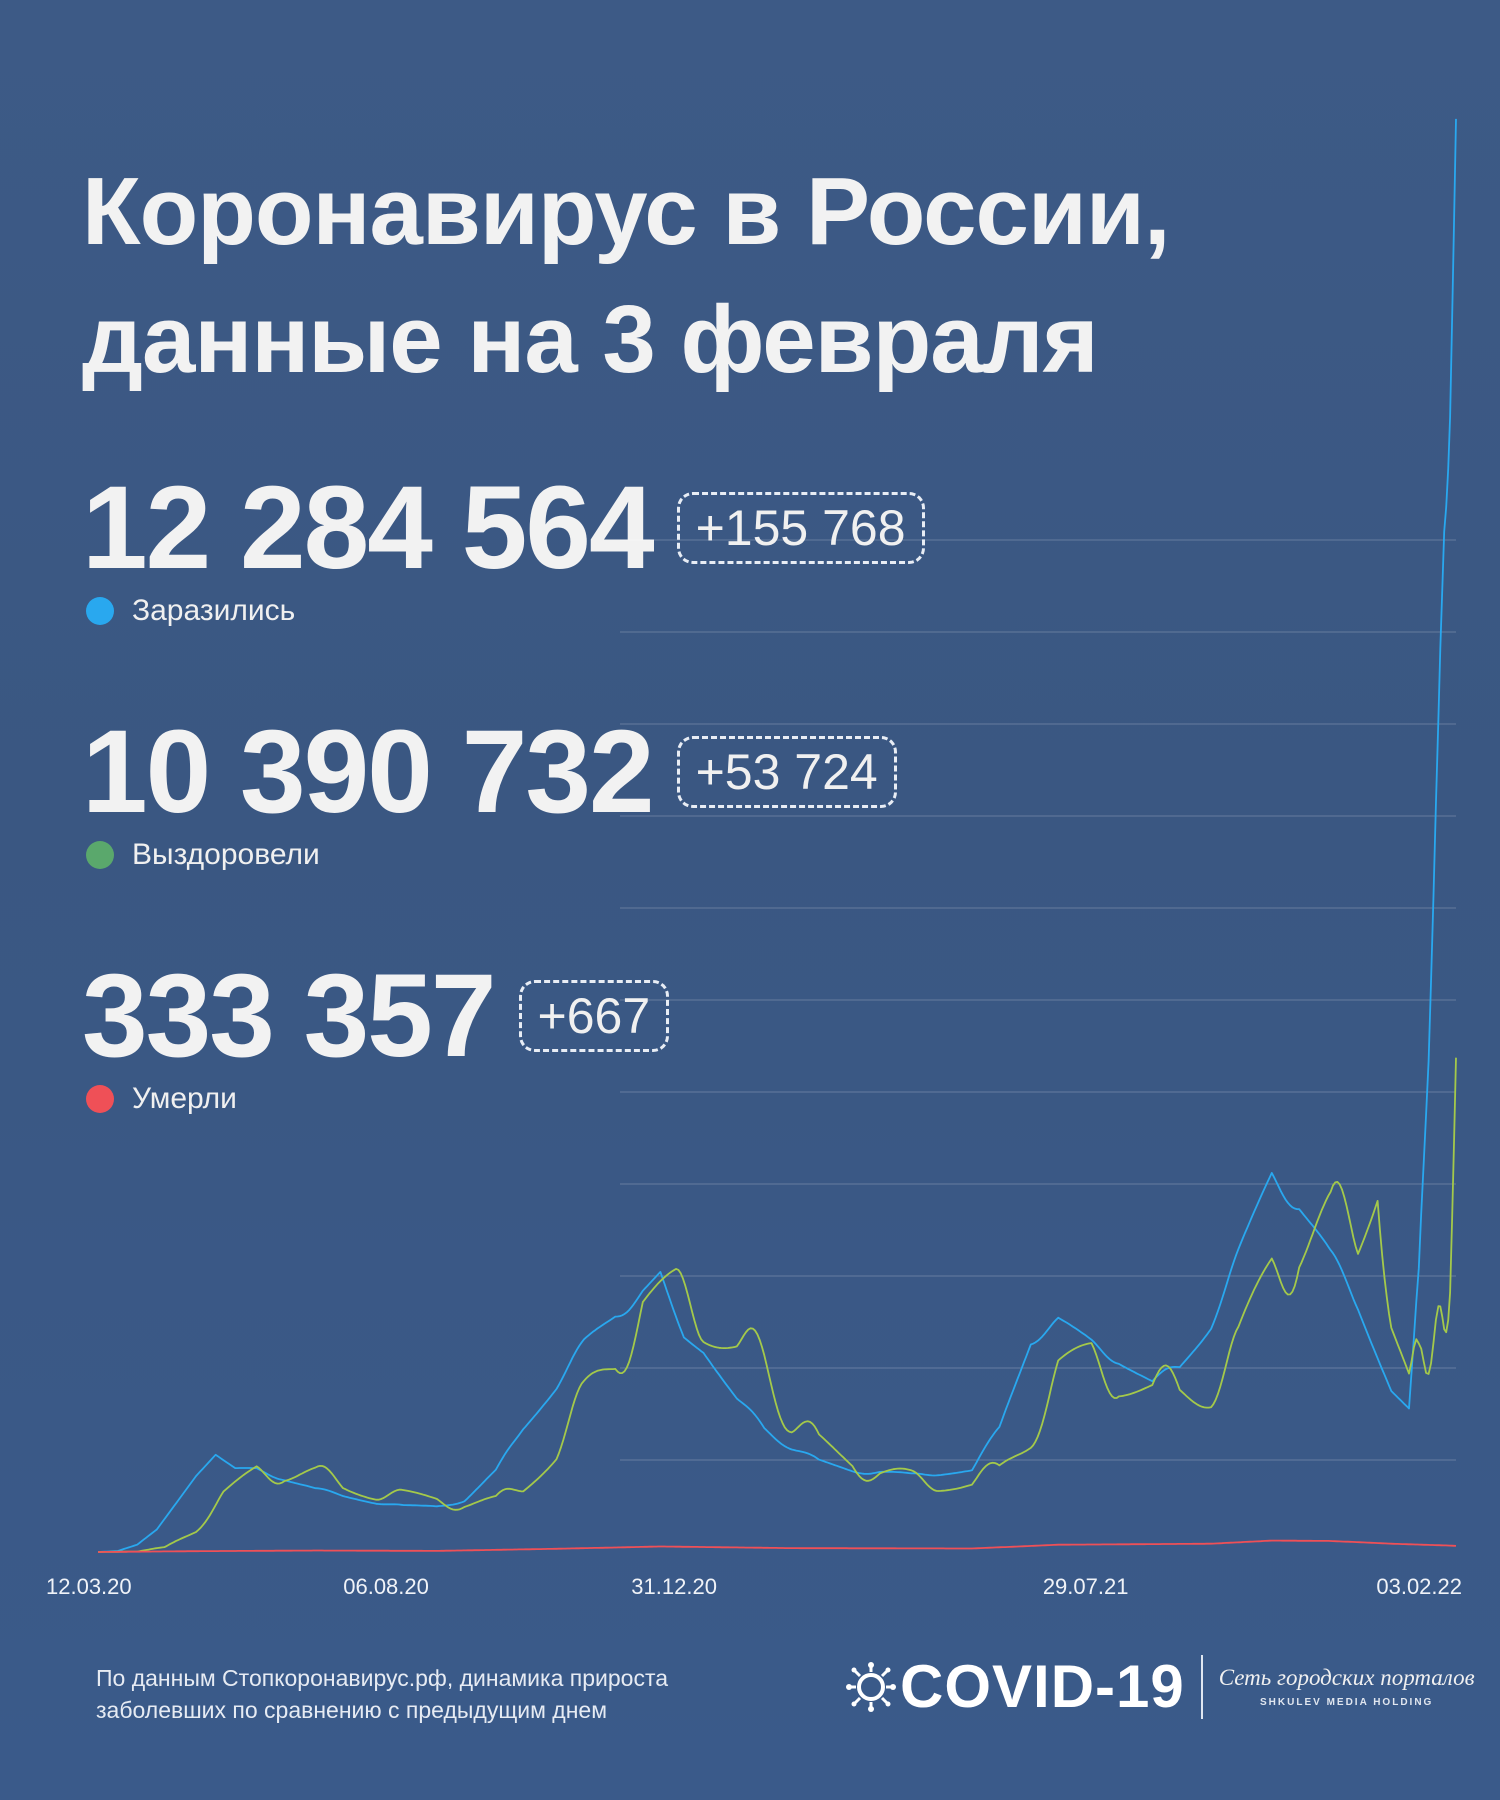  What do you see at coordinates (226, 854) in the screenshot?
I see `recovered-label: Выздоровели` at bounding box center [226, 854].